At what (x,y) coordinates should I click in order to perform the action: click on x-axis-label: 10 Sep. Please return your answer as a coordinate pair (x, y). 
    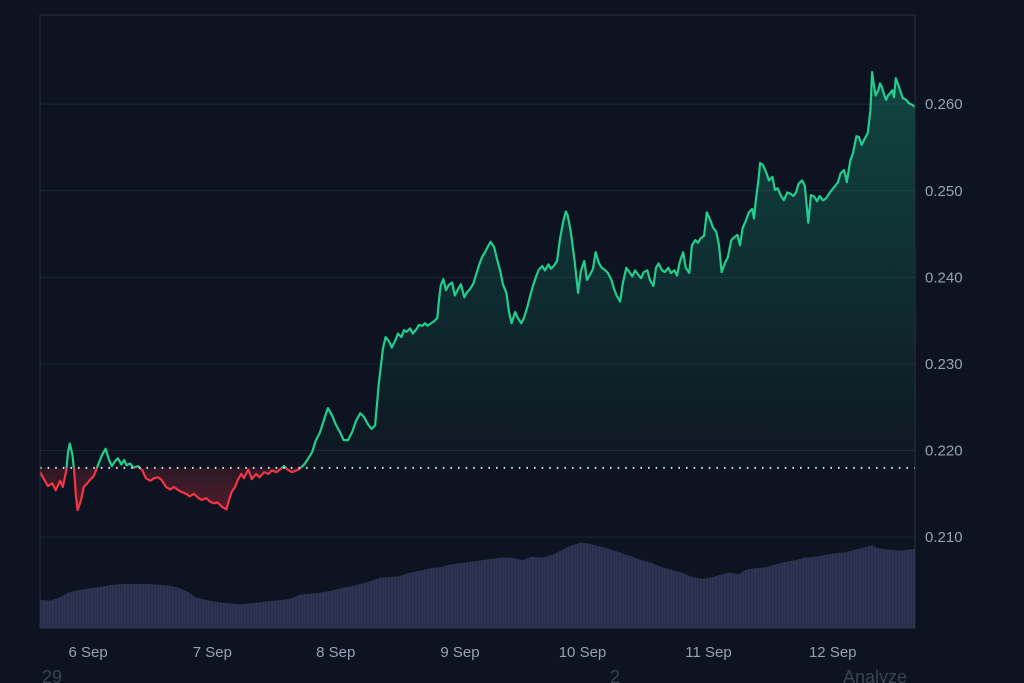
    Looking at the image, I should click on (583, 652).